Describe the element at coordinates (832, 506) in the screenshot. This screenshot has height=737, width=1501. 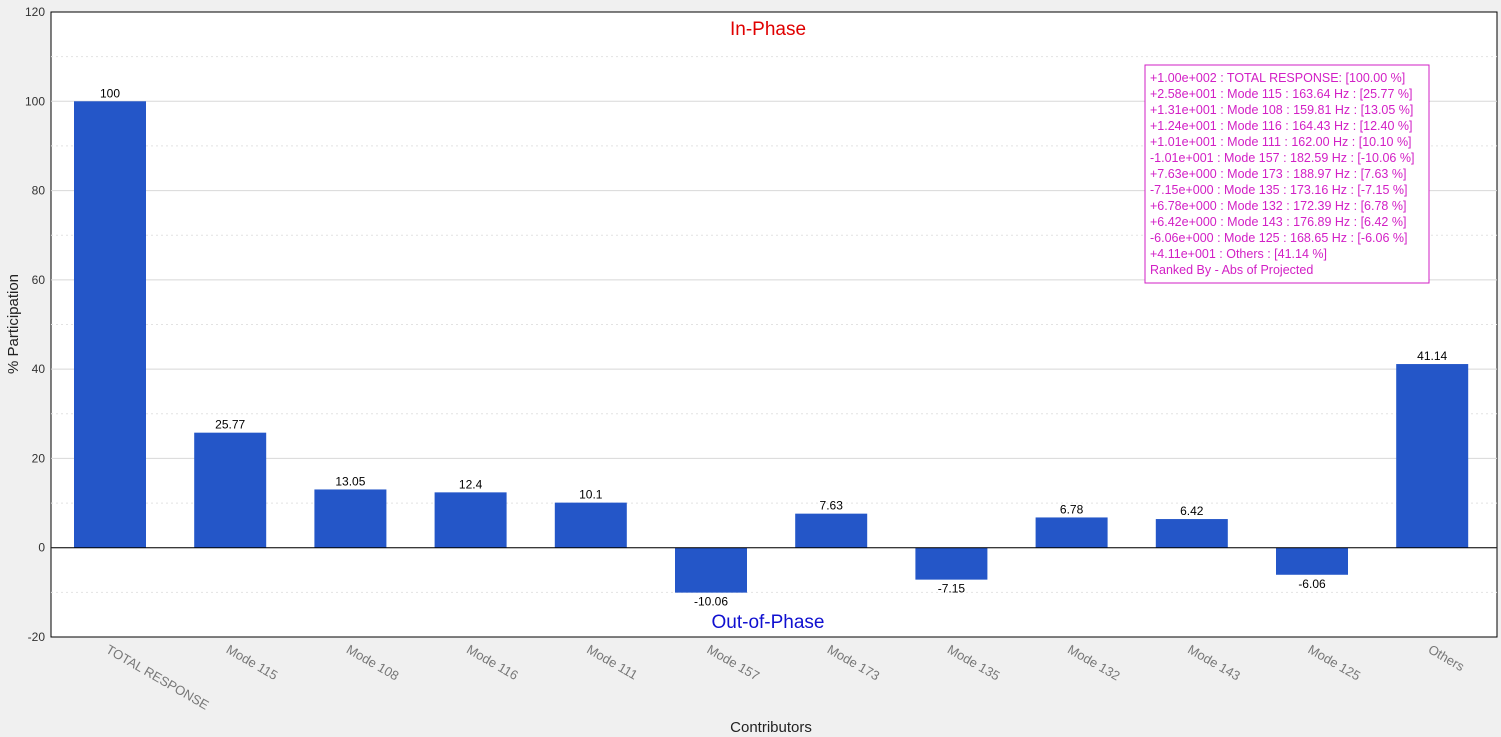
I see `bar-value-label: 7.63` at that location.